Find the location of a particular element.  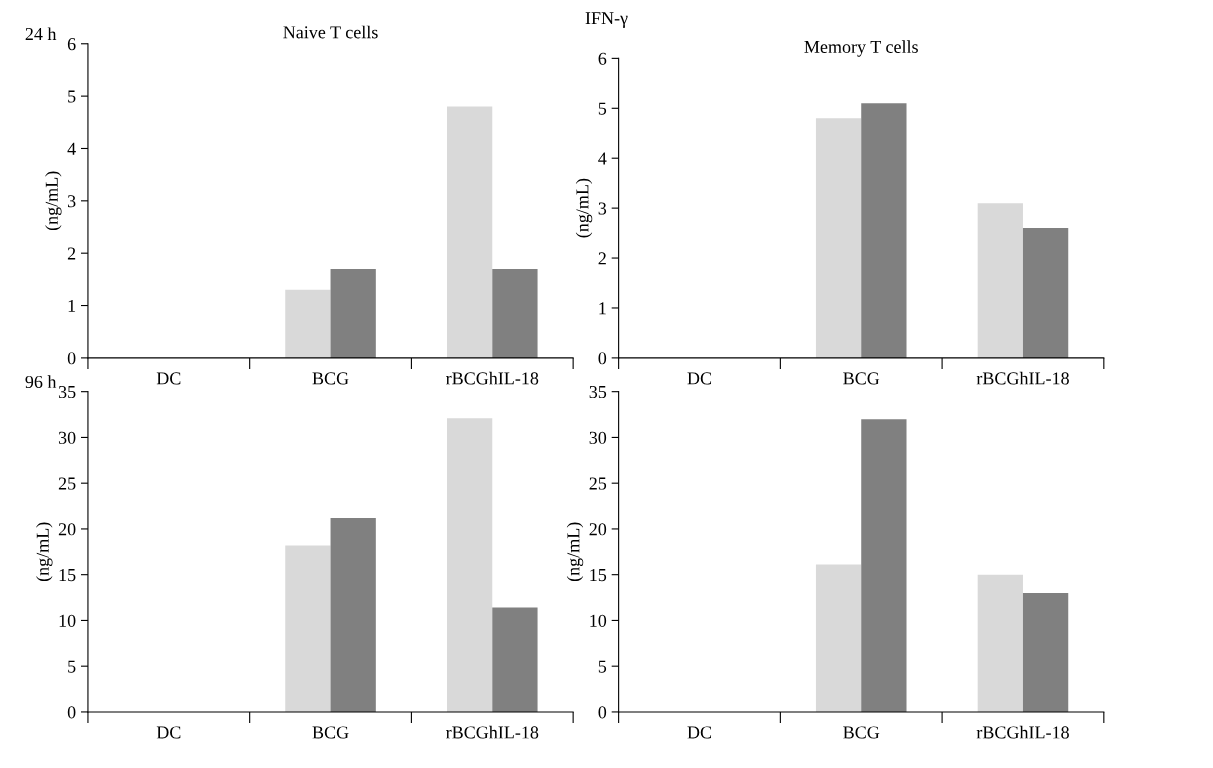

chart-title: Naive T cells is located at coordinates (330, 32).